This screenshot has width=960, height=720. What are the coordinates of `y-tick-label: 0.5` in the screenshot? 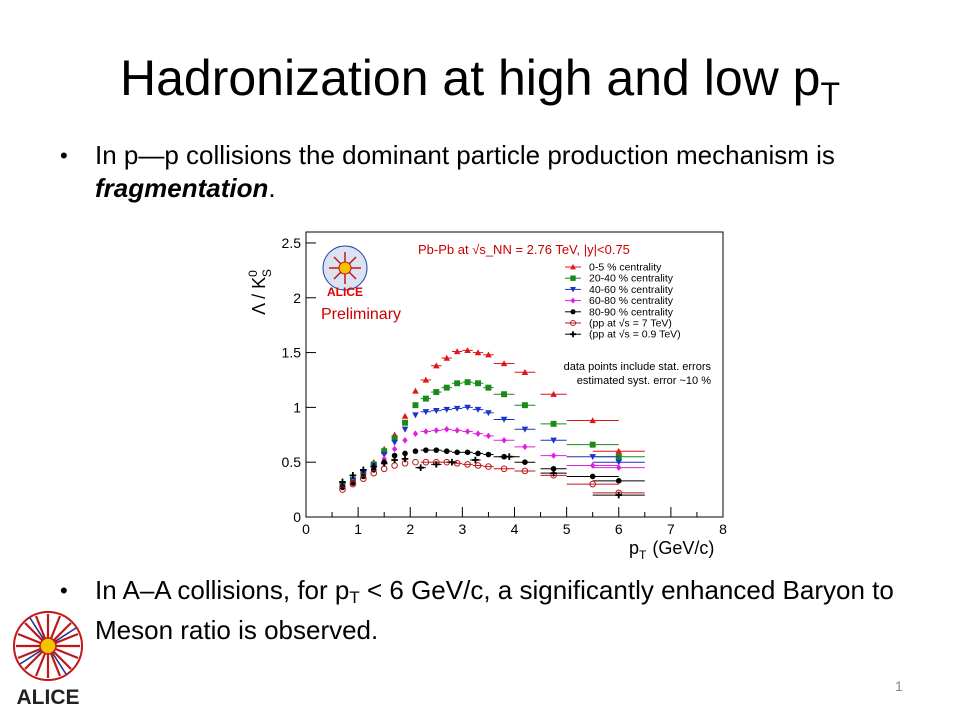 It's located at (292, 462).